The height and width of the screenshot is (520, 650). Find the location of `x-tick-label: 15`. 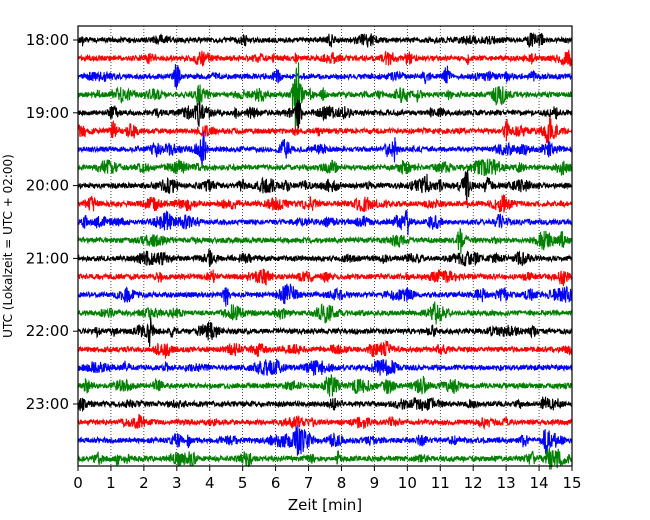

x-tick-label: 15 is located at coordinates (571, 483).